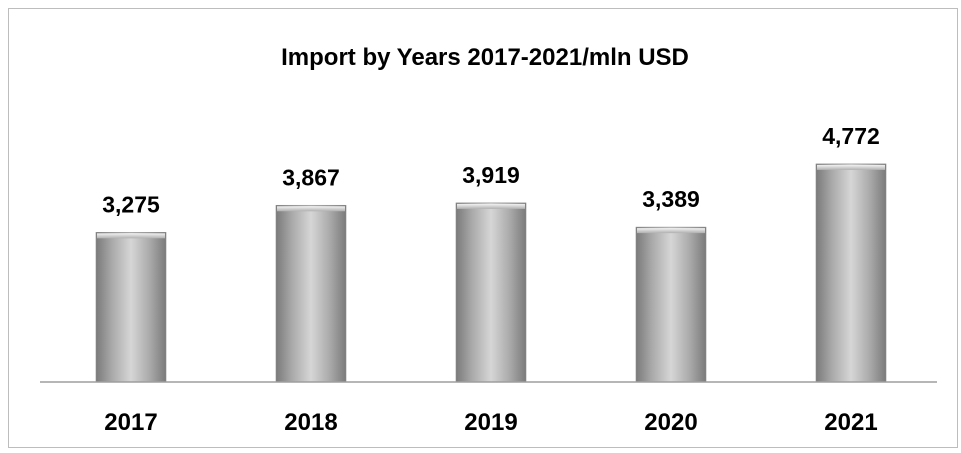 The width and height of the screenshot is (961, 453). Describe the element at coordinates (485, 57) in the screenshot. I see `chart-title: Import by Years 2017-2021/mln USD` at that location.